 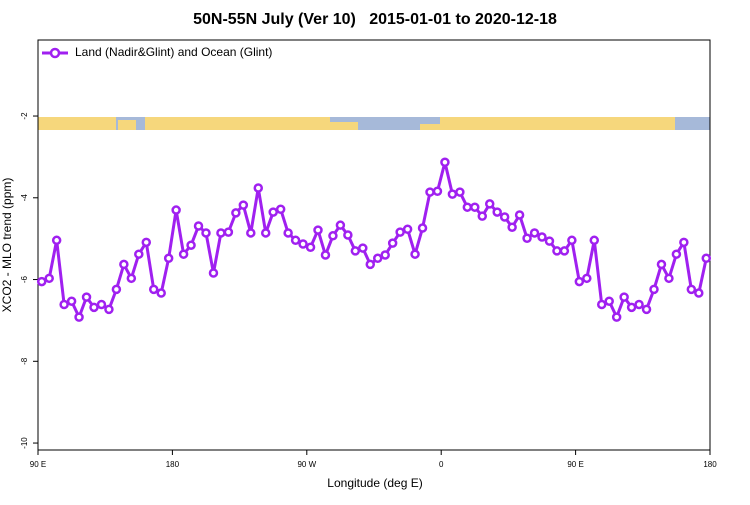 I want to click on legend-marker, so click(x=55, y=53).